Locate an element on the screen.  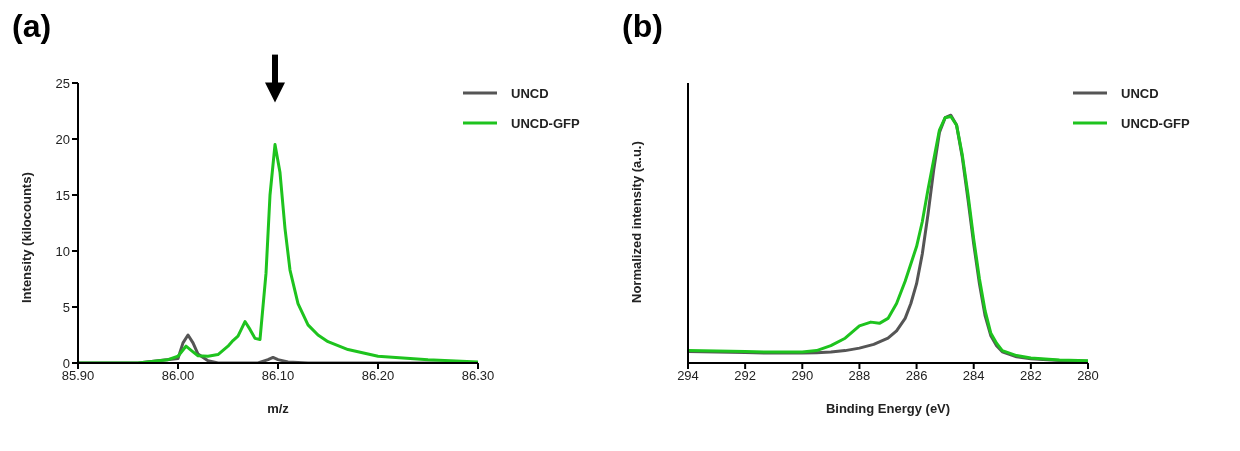
y-tick-label: 10 is located at coordinates (62, 251).